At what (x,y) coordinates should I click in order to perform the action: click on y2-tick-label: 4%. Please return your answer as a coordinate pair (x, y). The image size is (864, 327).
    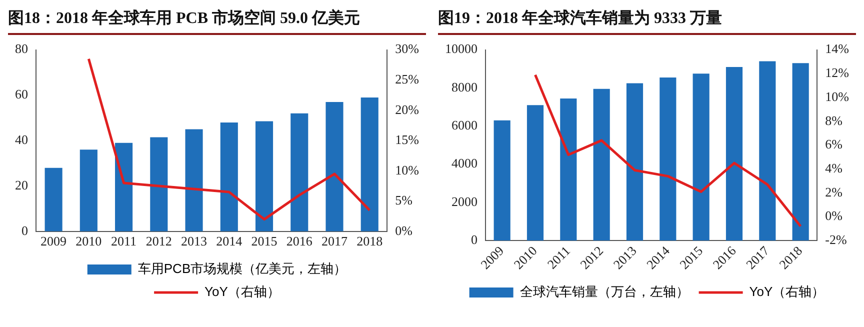
    Looking at the image, I should click on (834, 168).